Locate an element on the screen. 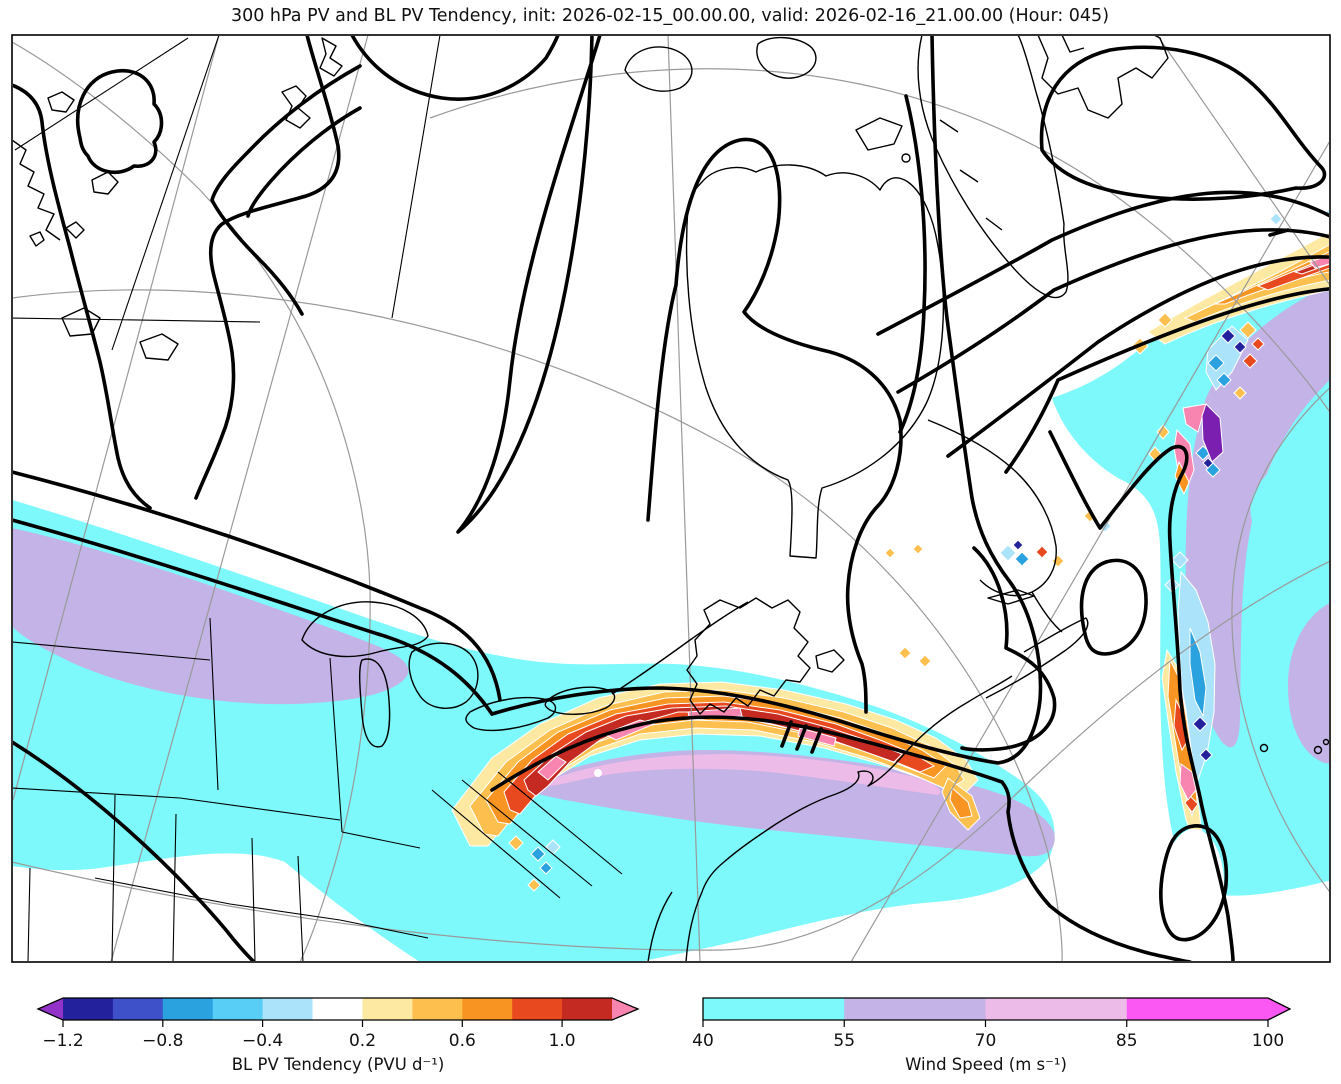  pv-contour-bottomleft is located at coordinates (134, 850).